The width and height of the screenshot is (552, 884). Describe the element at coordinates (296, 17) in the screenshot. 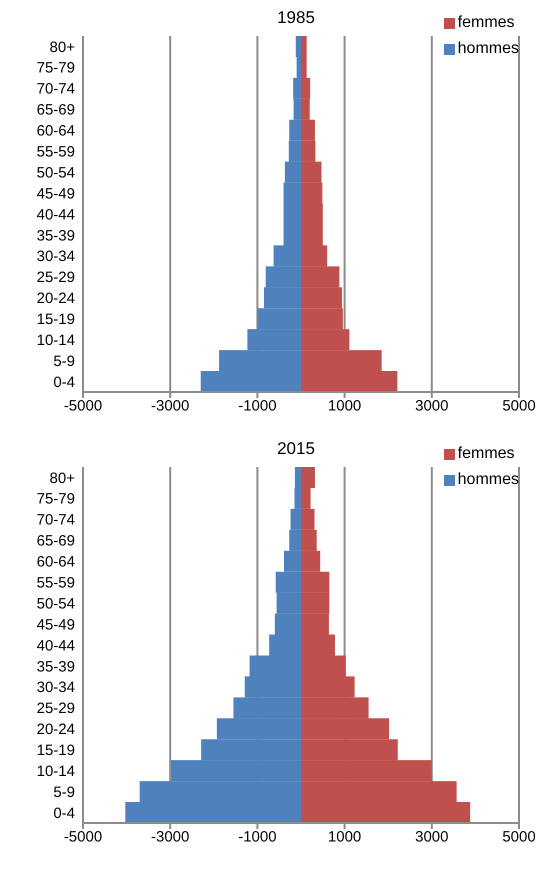

I see `chart-title: 1985` at that location.